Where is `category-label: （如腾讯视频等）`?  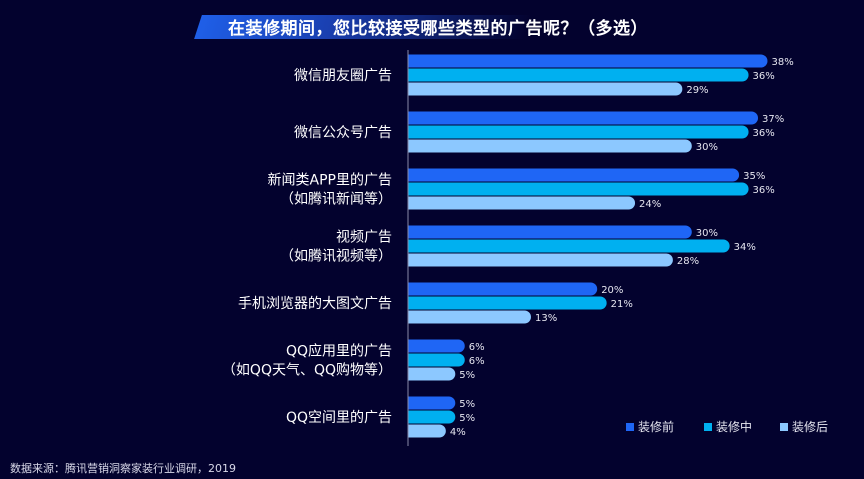
category-label: （如腾讯视频等） is located at coordinates (336, 256).